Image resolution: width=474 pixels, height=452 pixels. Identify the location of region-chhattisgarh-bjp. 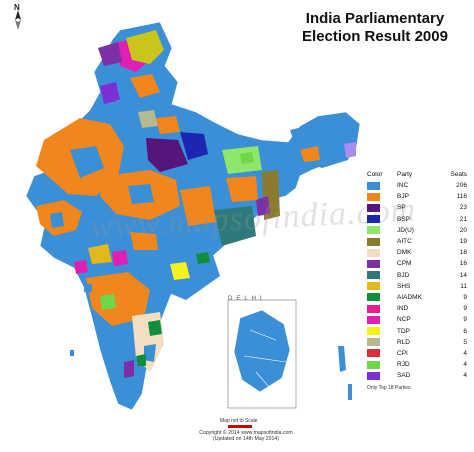
(198, 206).